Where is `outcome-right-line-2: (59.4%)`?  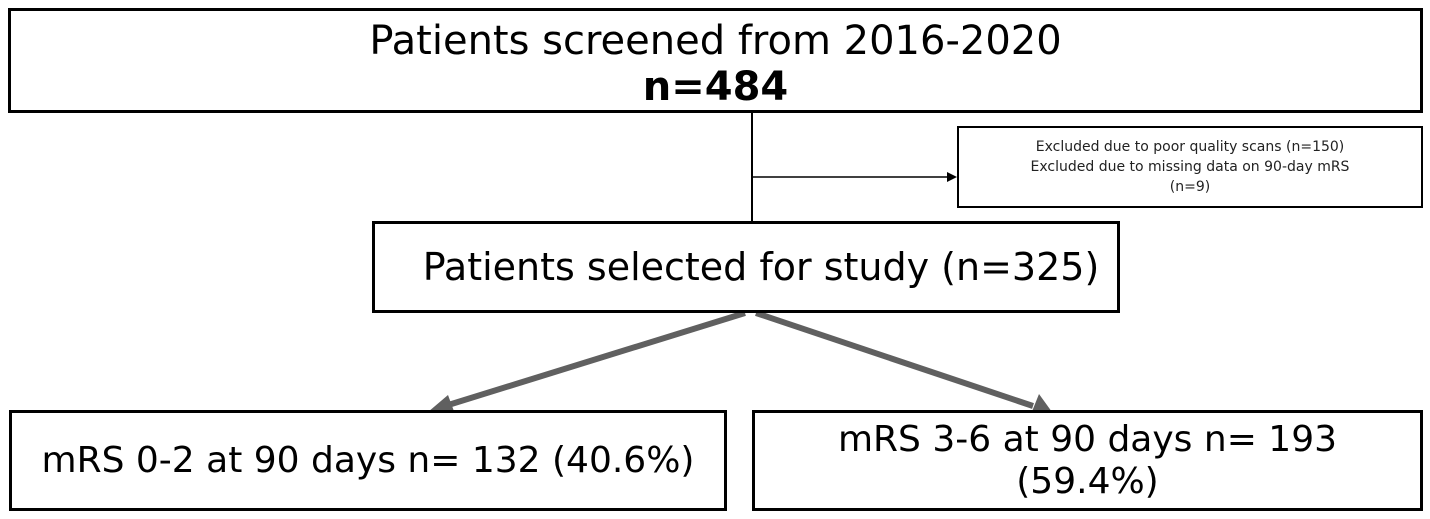 outcome-right-line-2: (59.4%) is located at coordinates (1087, 481).